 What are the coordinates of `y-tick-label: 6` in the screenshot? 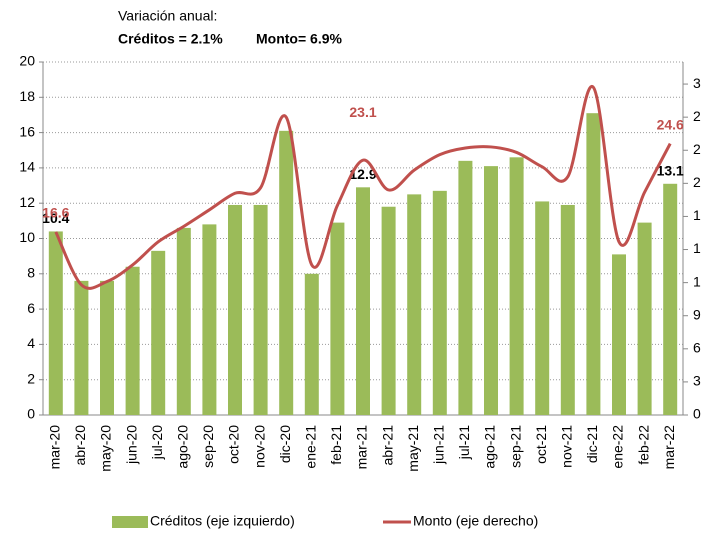 It's located at (31, 308).